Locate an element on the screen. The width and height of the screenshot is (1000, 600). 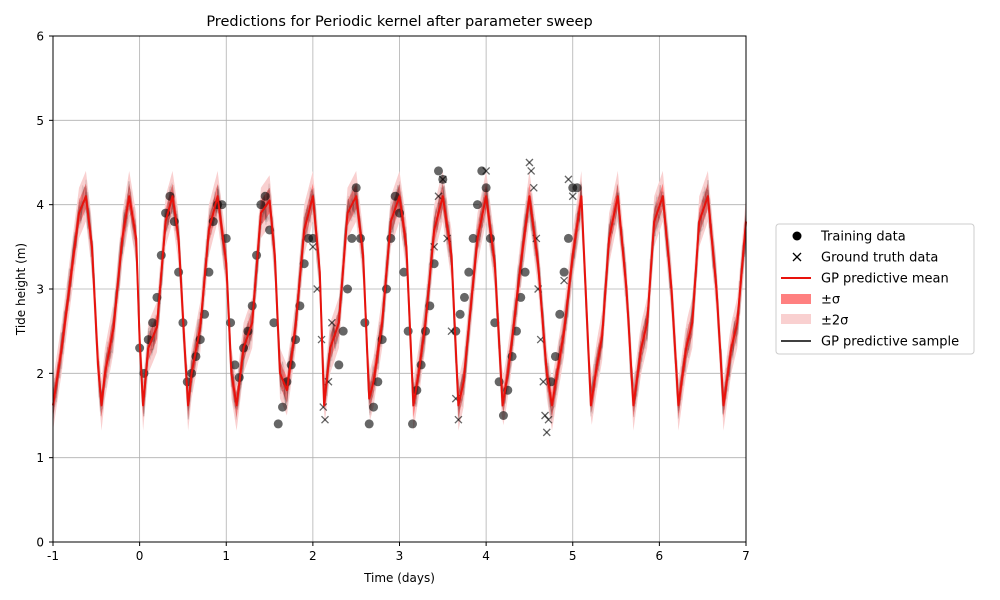
y-axis-title: Tide height (m) is located at coordinates (21, 289).